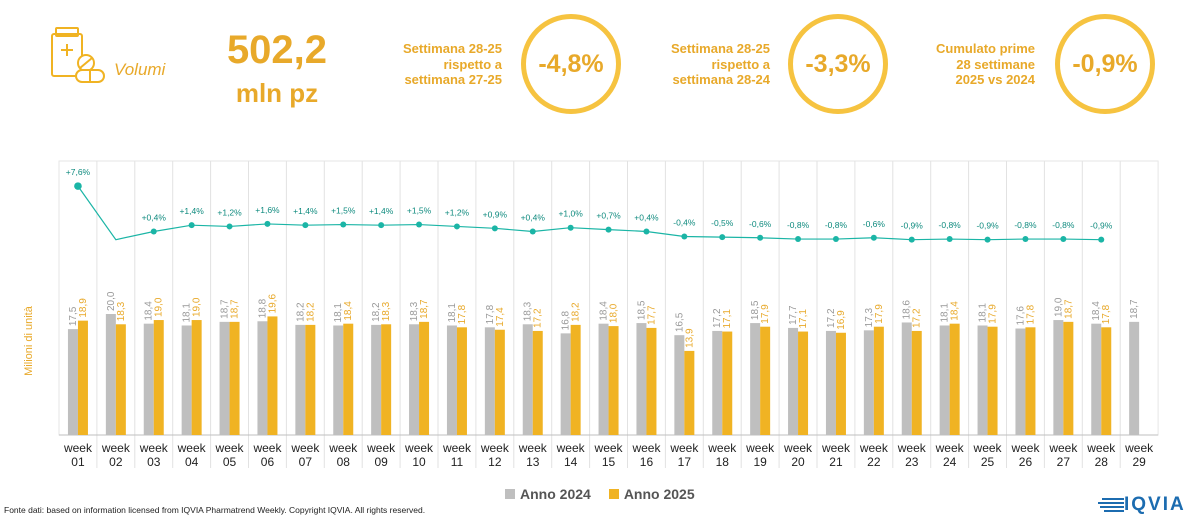  I want to click on cumulative-change-label: -0,4%, so click(684, 223).